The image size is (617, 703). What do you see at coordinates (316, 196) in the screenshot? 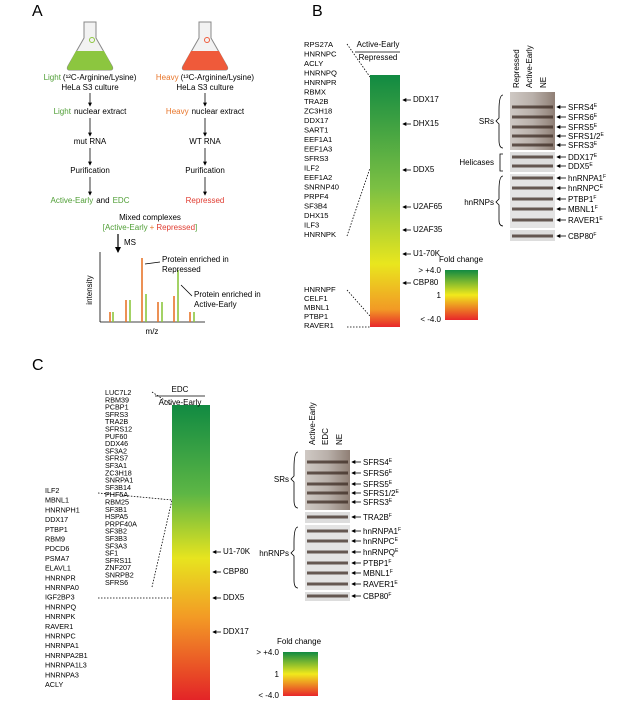
I see `text-part: PRPF4` at bounding box center [316, 196].